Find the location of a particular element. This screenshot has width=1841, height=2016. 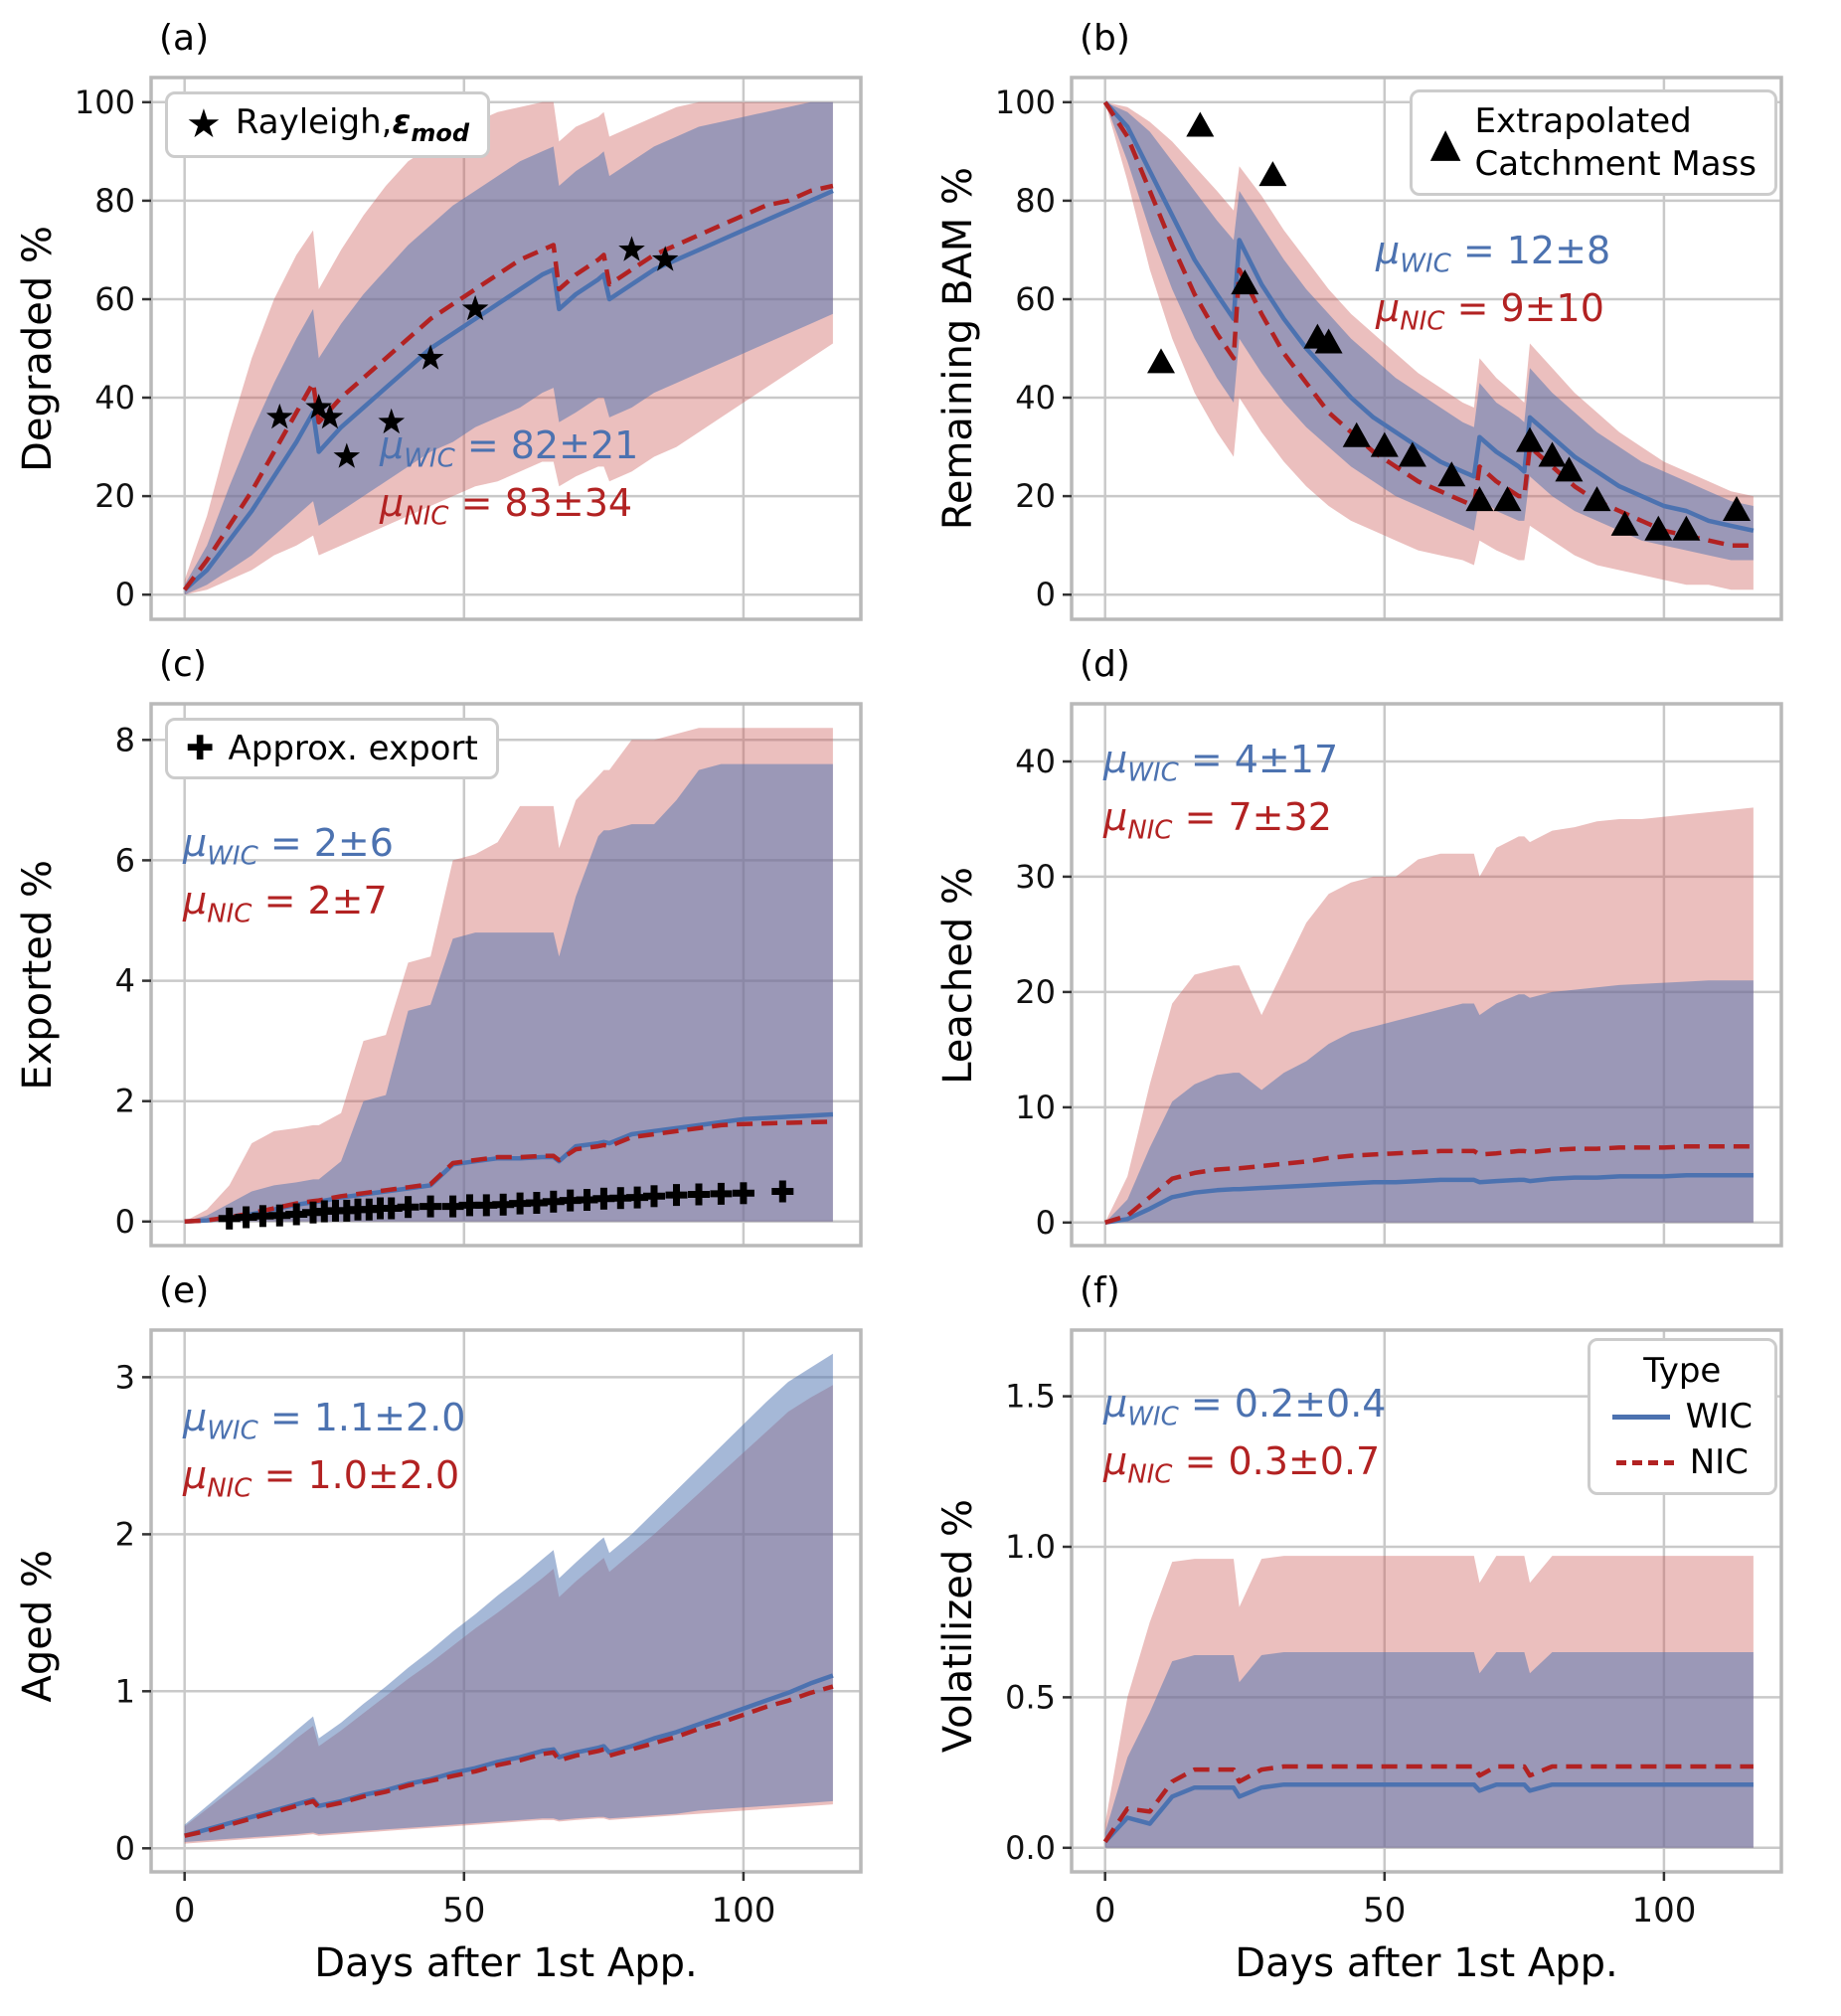

ylabel-text: Degraded % is located at coordinates (38, 349).